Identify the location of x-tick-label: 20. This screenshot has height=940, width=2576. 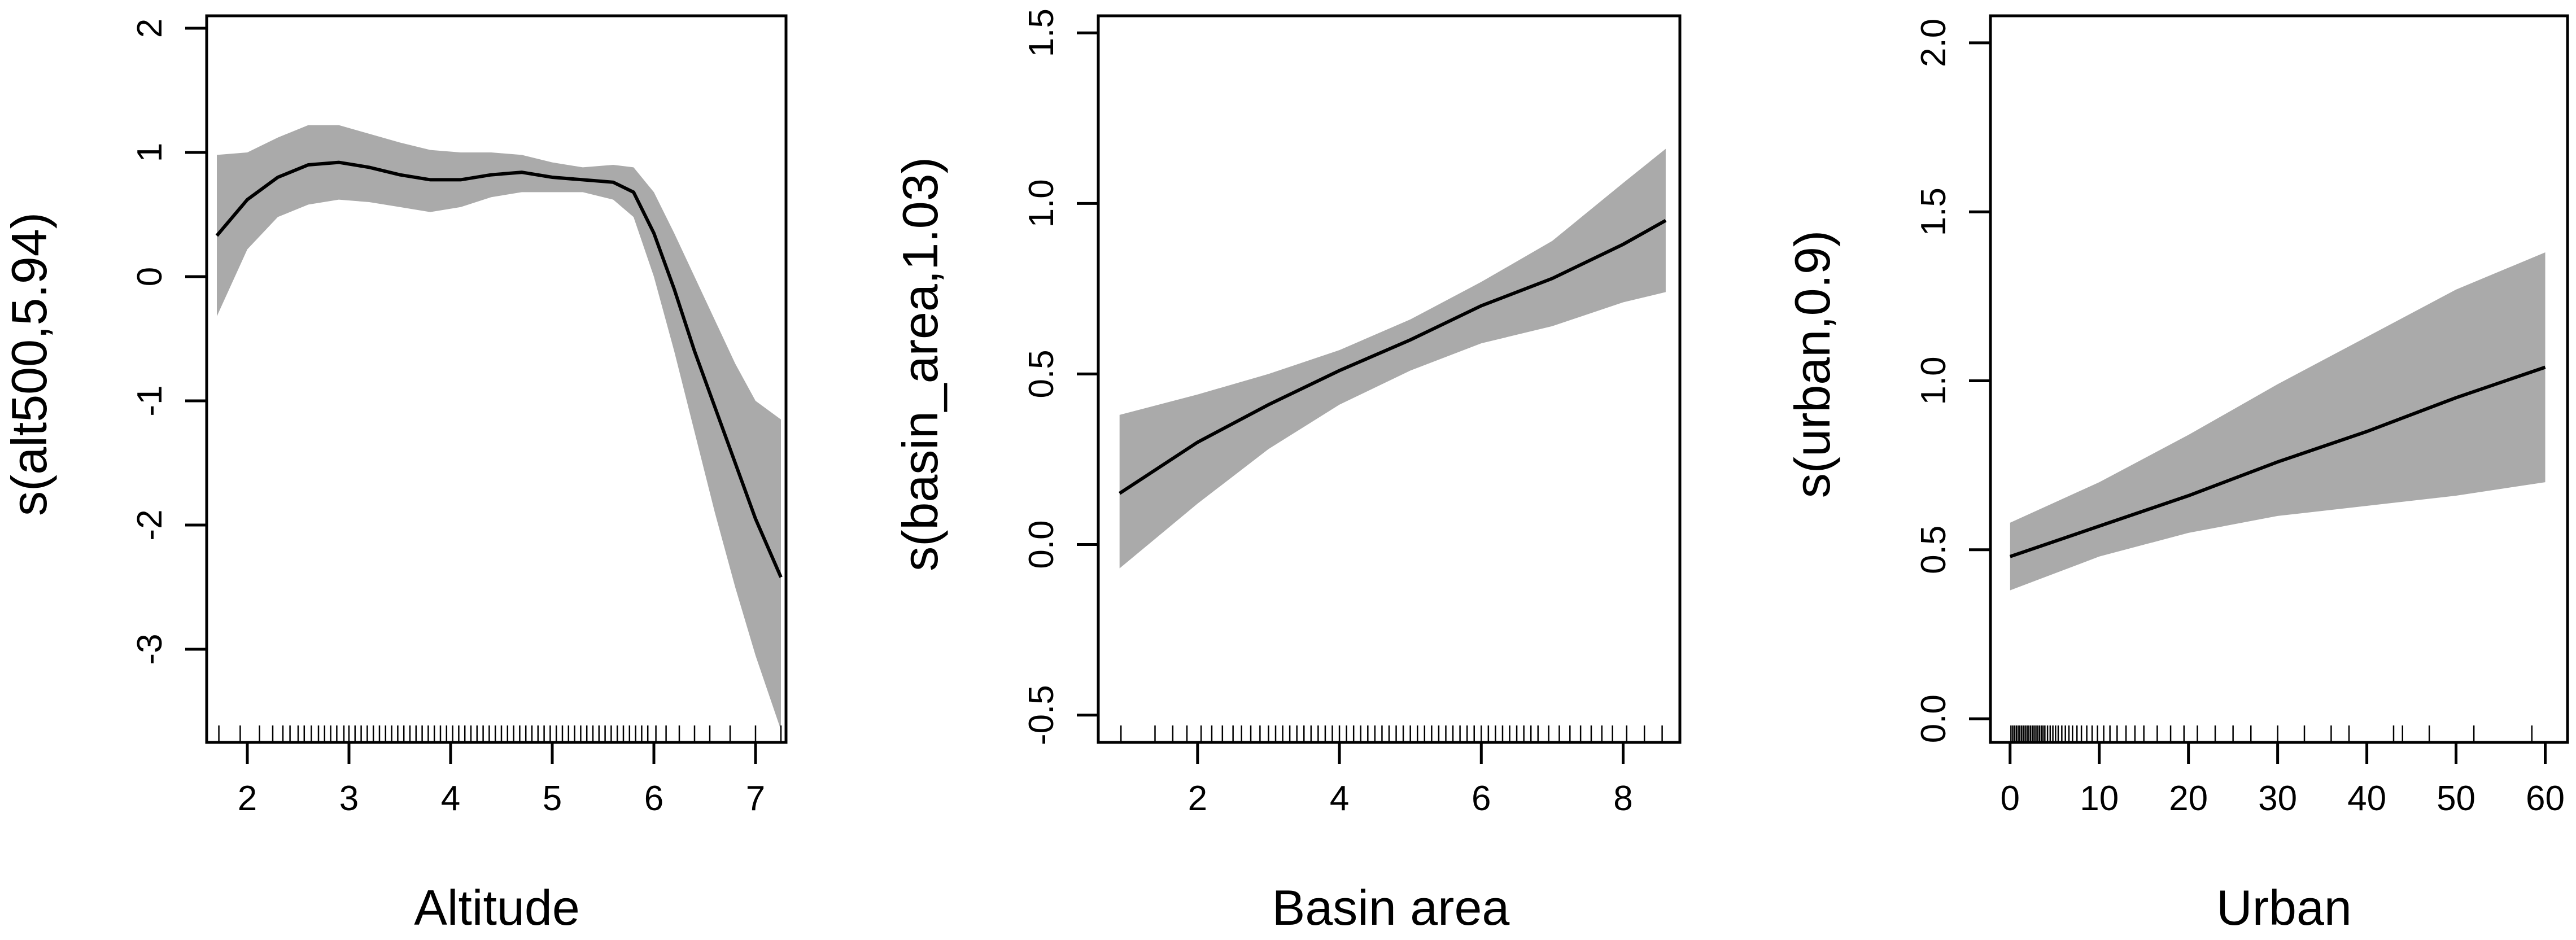
(2188, 798).